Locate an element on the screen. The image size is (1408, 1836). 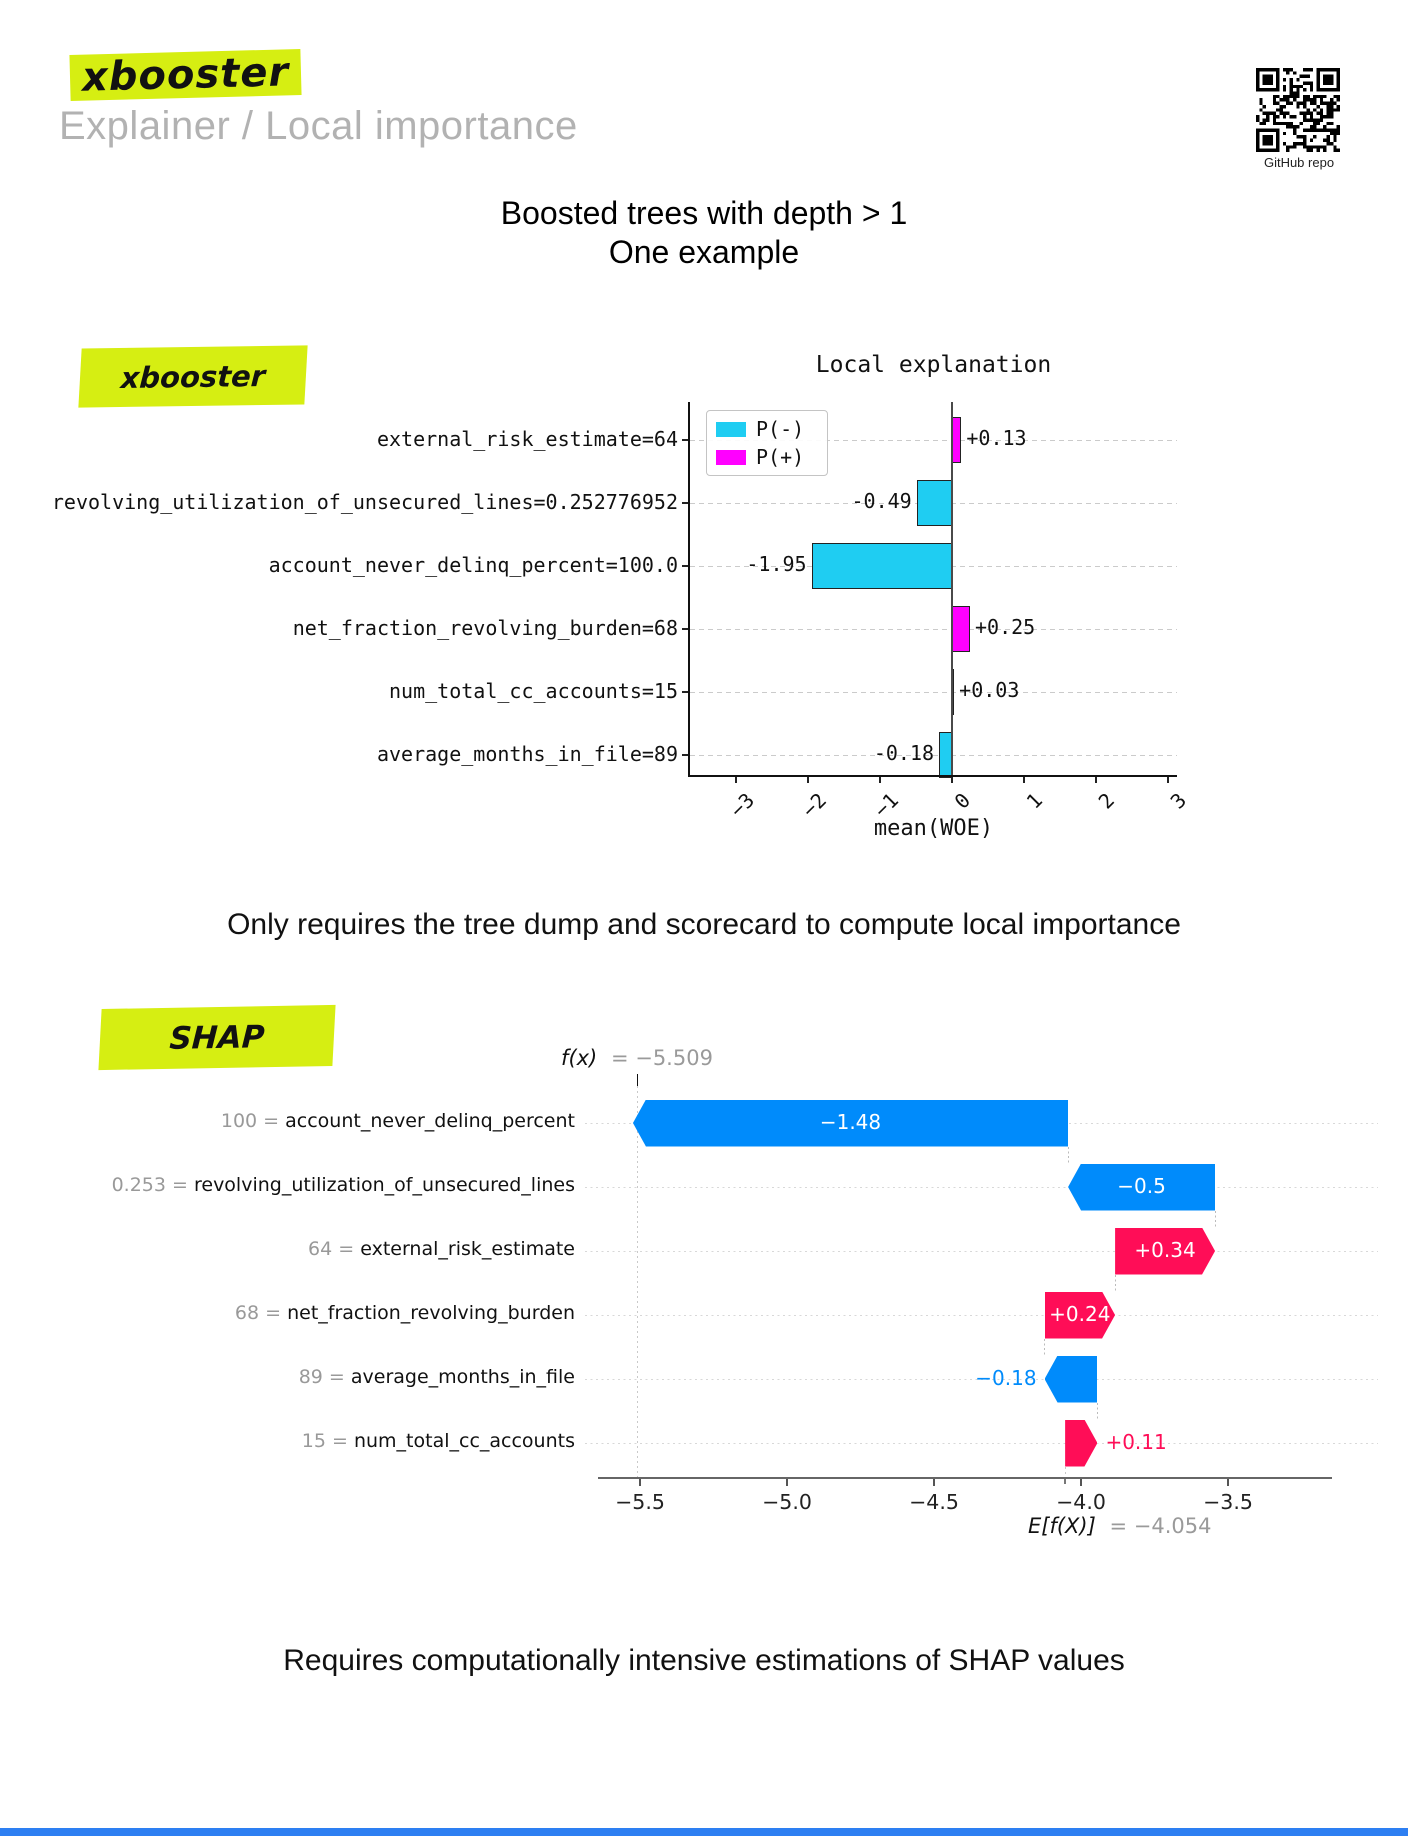
shap-bar-value: −0.18 is located at coordinates (1006, 1378).